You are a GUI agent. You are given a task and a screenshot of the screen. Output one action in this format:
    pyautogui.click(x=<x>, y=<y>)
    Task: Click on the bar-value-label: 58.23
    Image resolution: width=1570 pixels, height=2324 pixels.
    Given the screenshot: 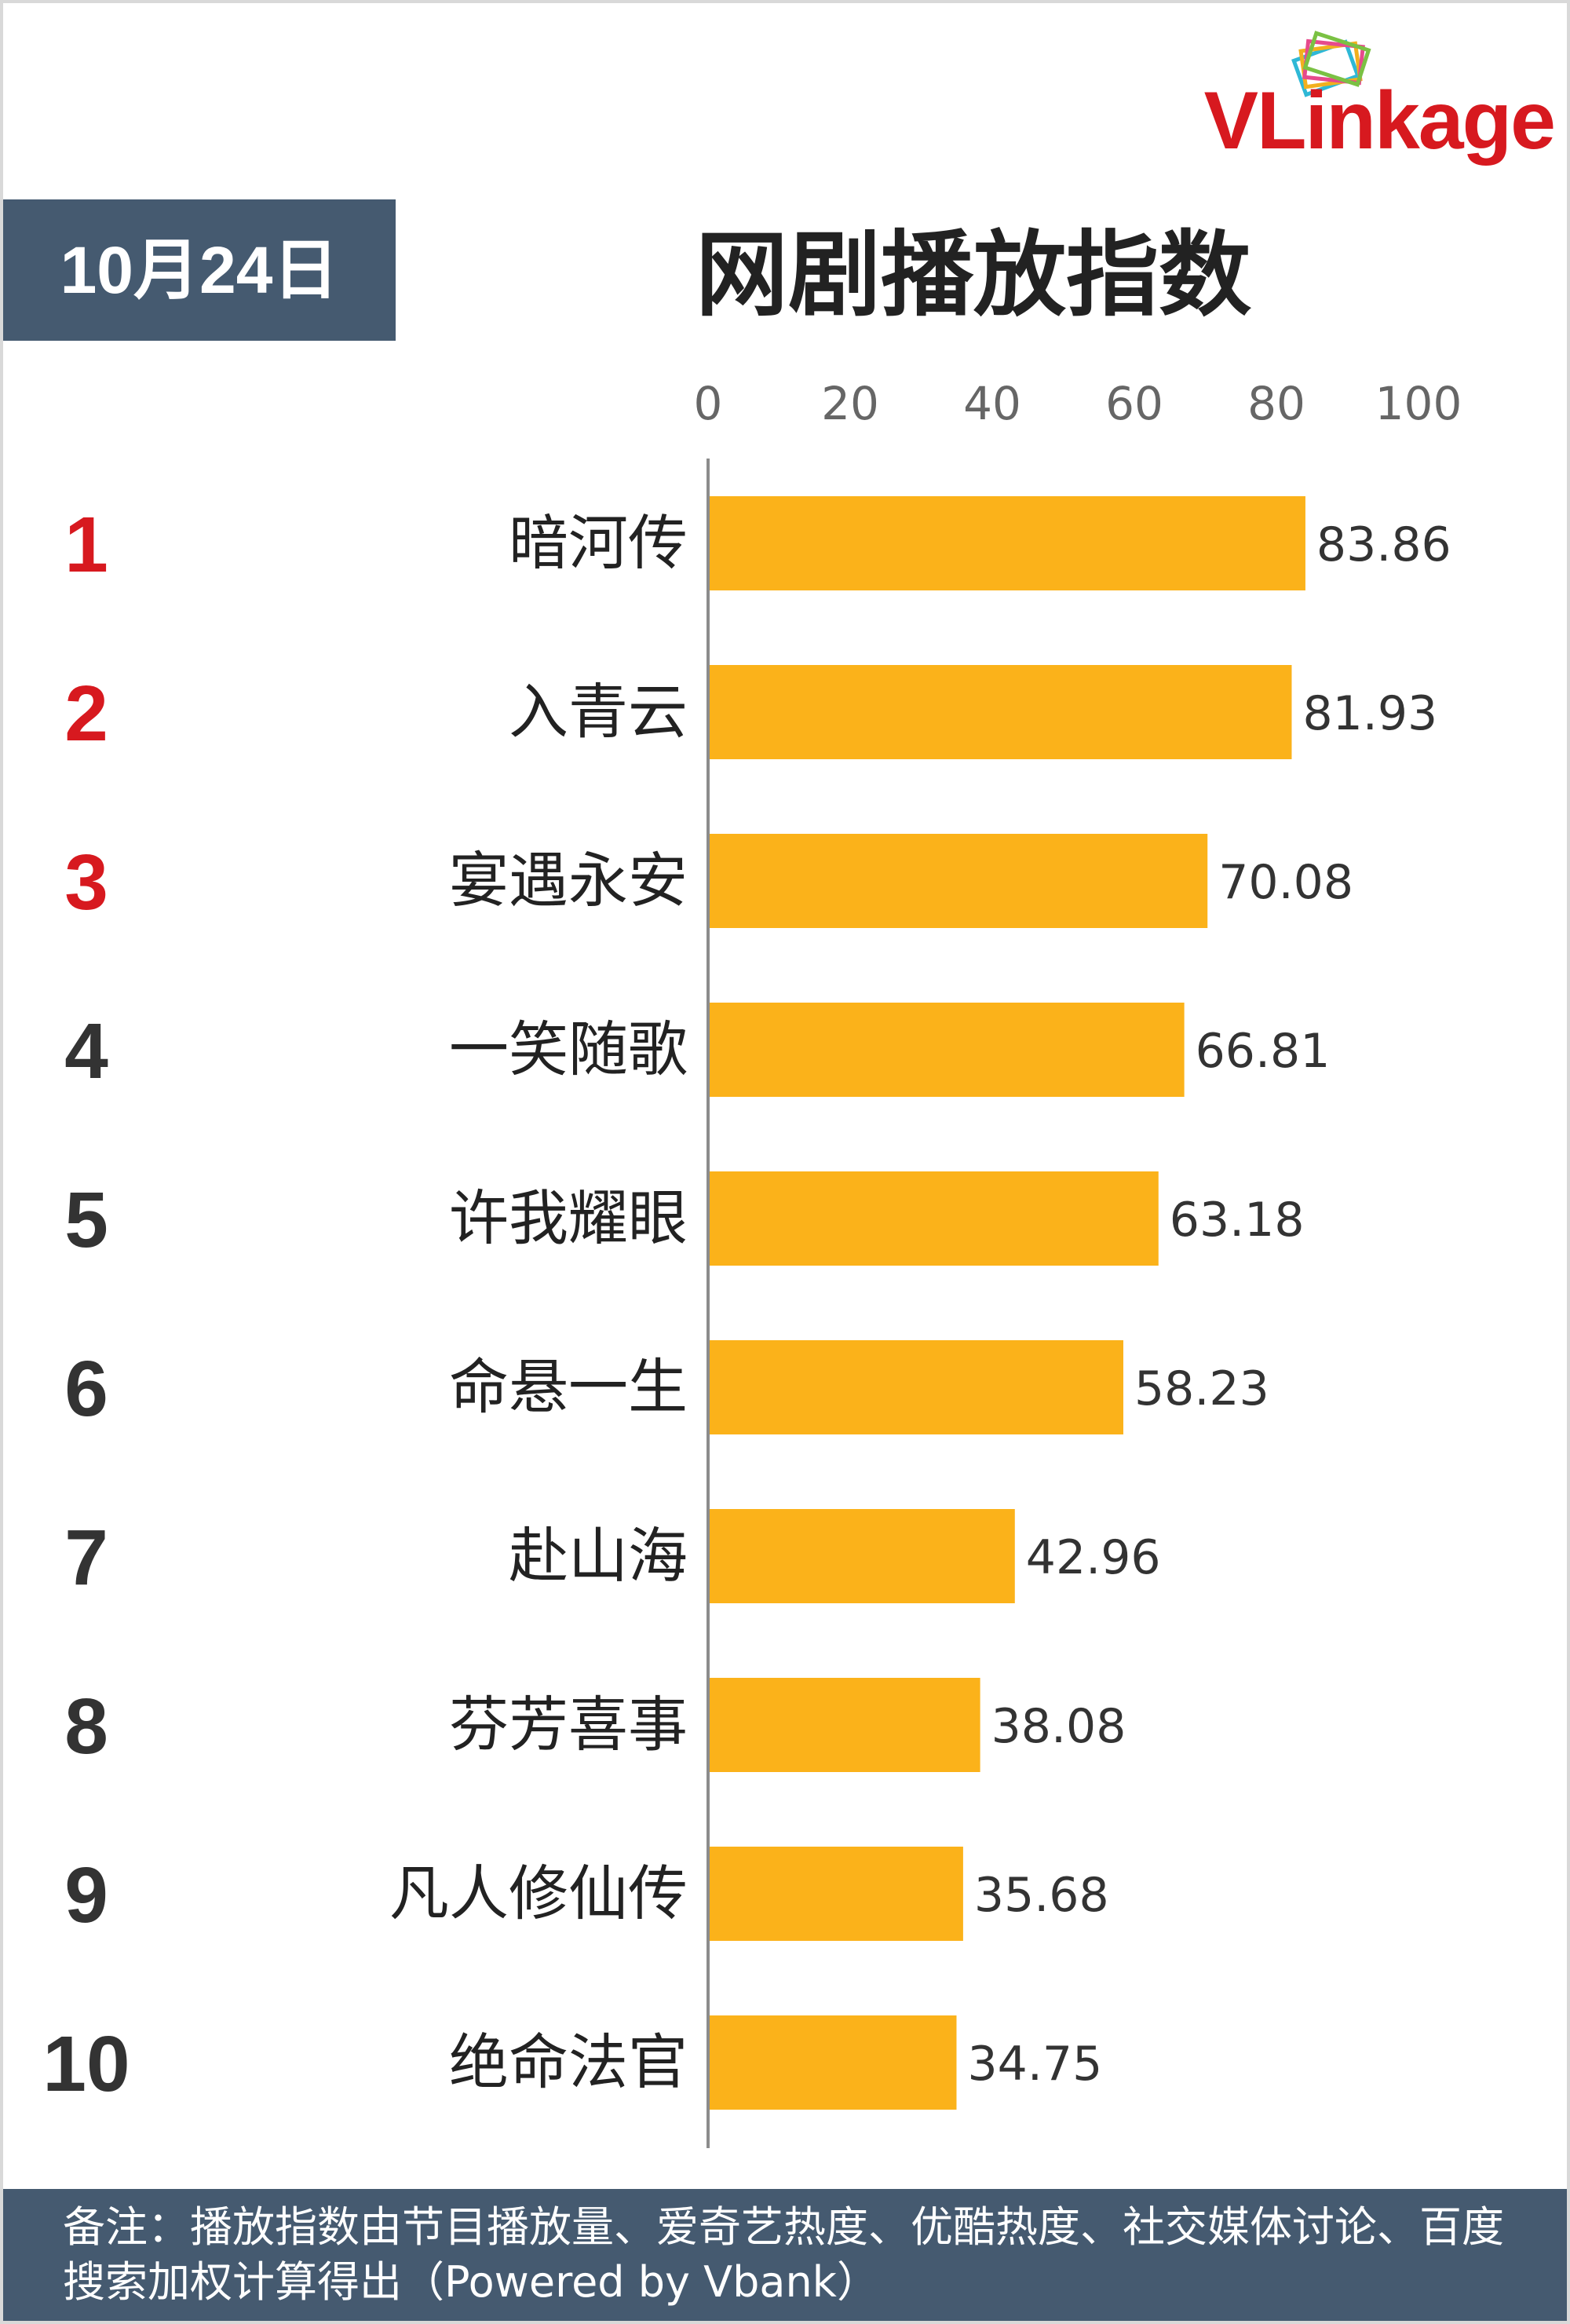 What is the action you would take?
    pyautogui.click(x=1201, y=1388)
    